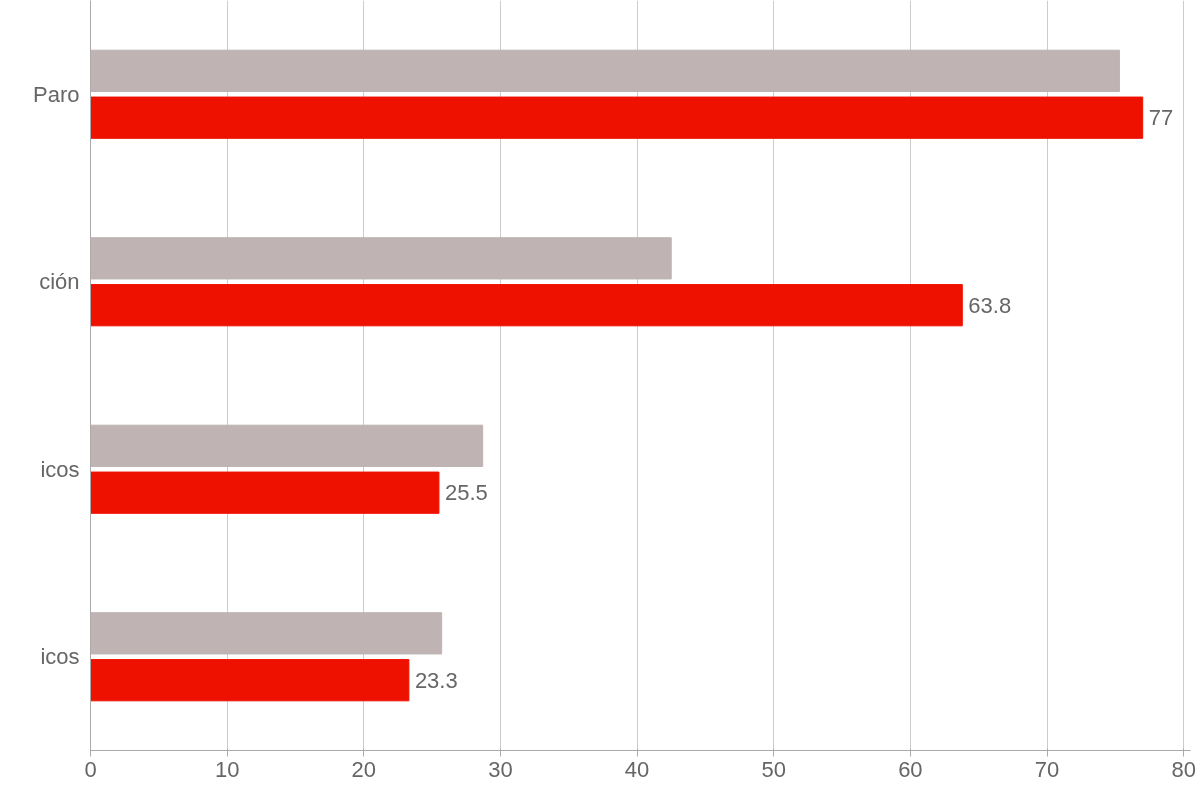  I want to click on x-tick-label: 30, so click(500, 769).